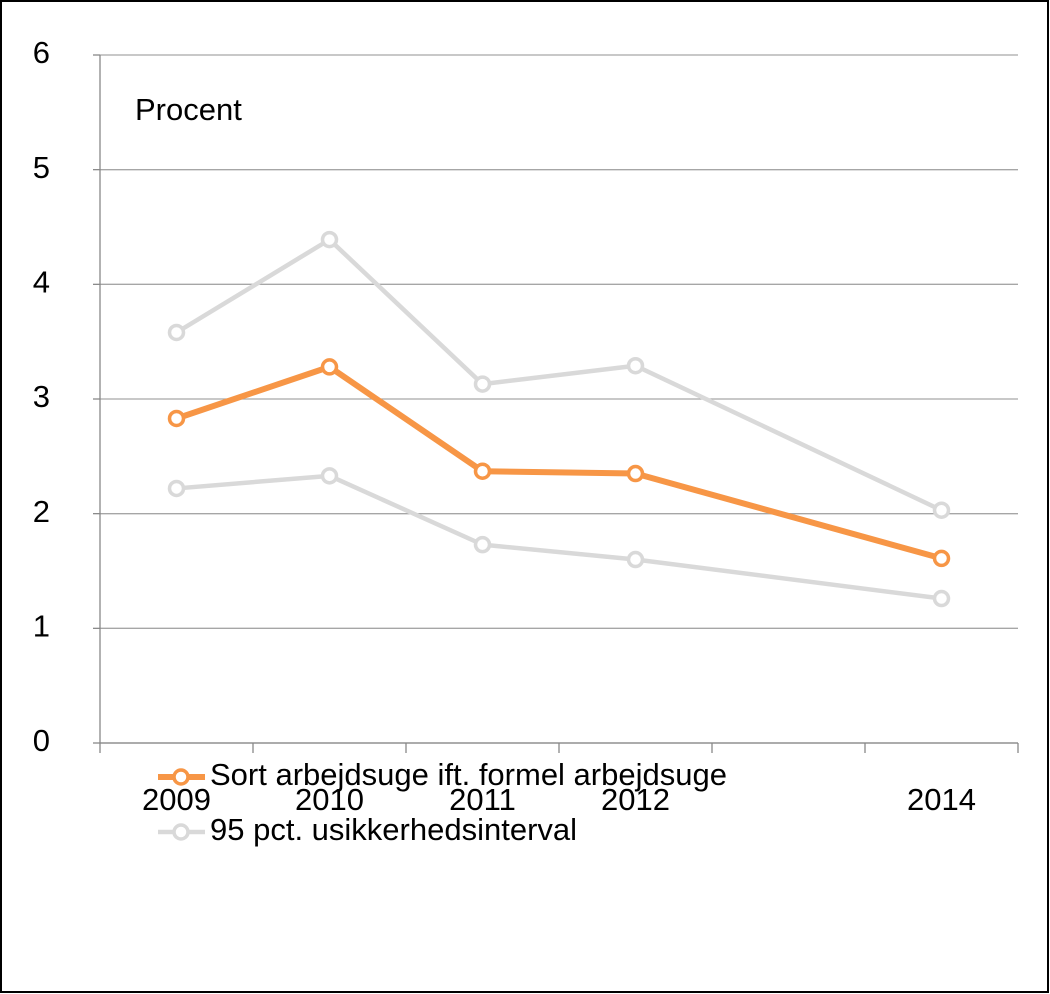 The image size is (1050, 994). I want to click on y-tick-label: 4, so click(41, 282).